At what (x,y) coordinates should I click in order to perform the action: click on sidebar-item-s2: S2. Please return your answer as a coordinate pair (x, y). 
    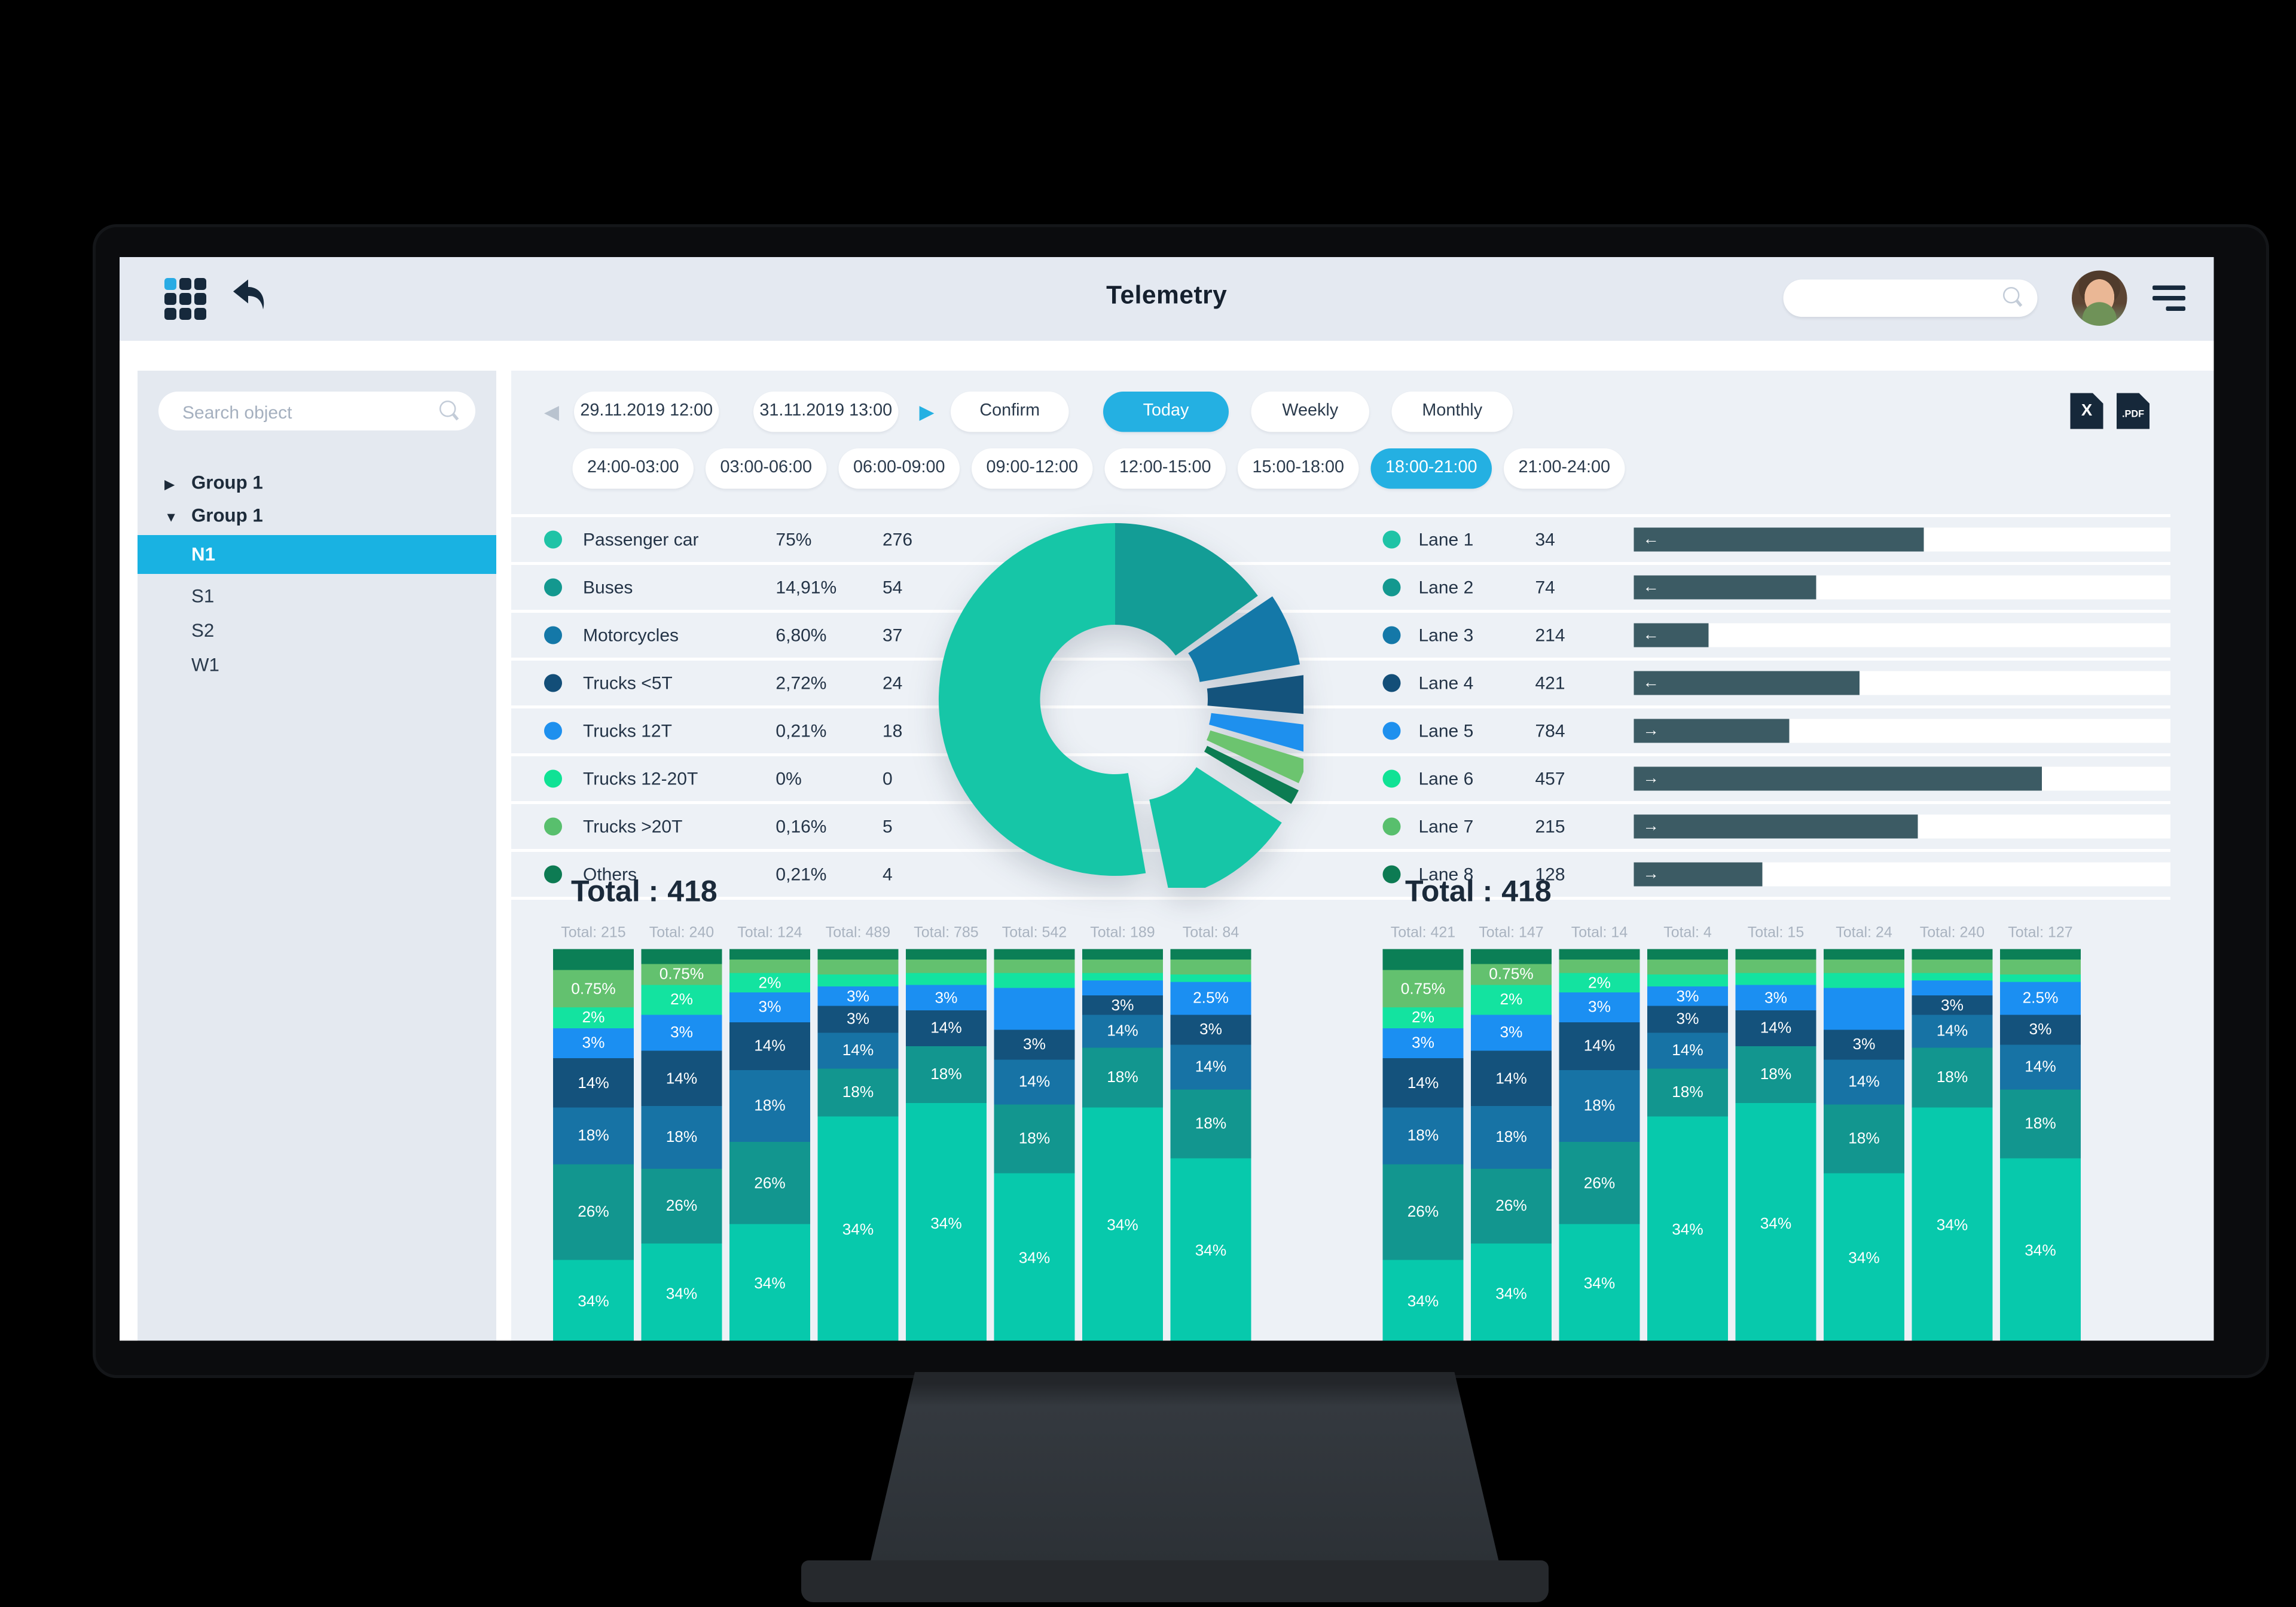
    Looking at the image, I should click on (203, 630).